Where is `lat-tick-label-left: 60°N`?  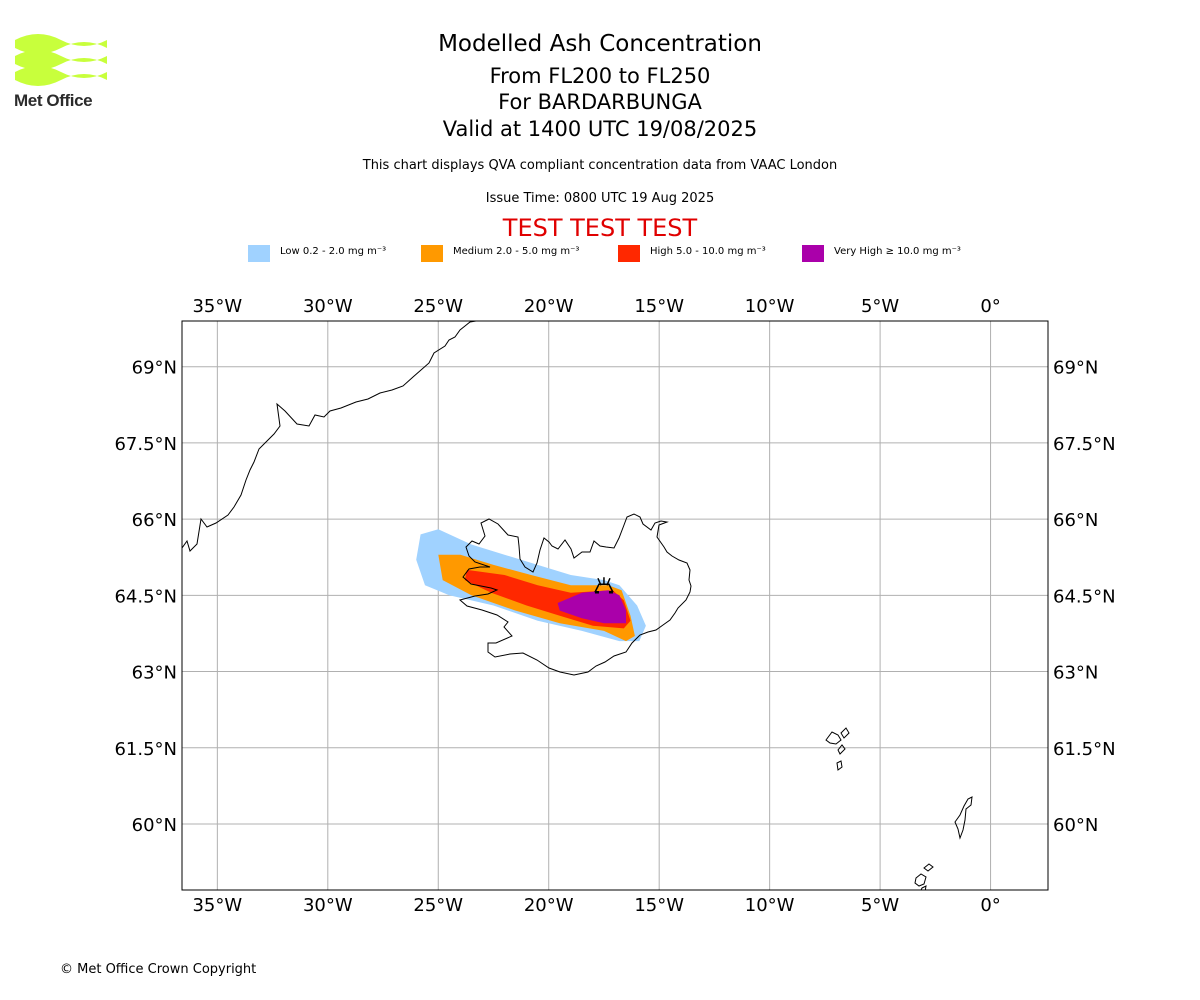 lat-tick-label-left: 60°N is located at coordinates (154, 825).